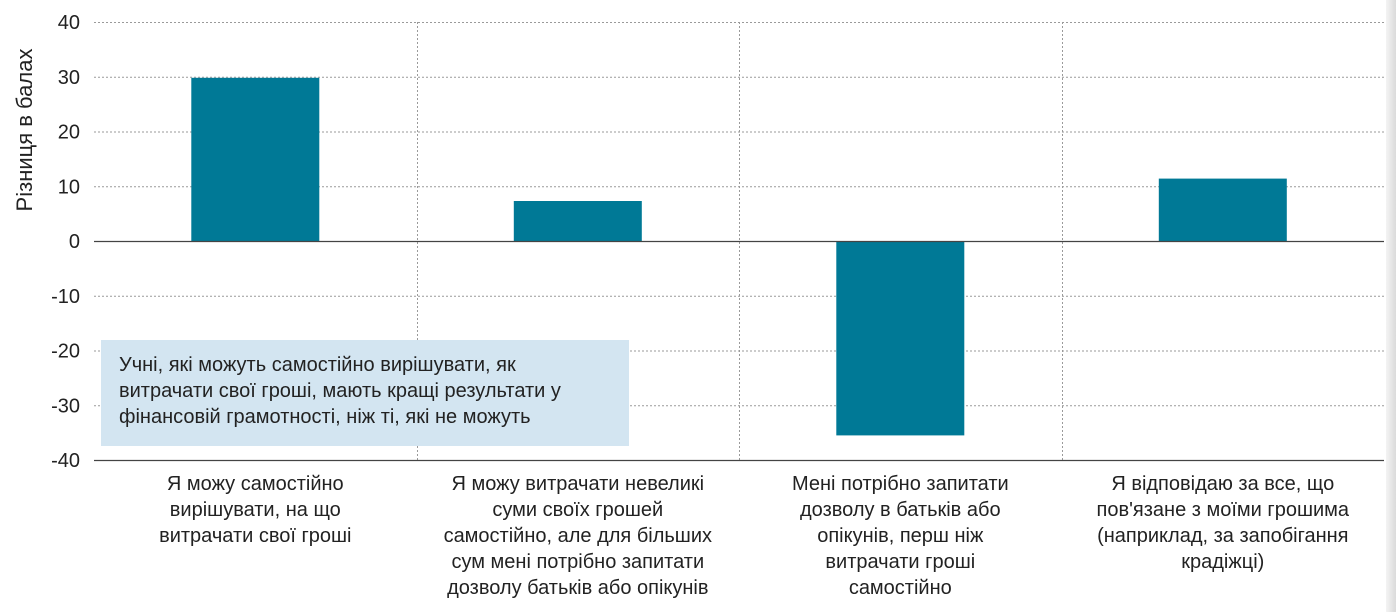  What do you see at coordinates (900, 510) in the screenshot?
I see `x-tick-label-line: дозволу в батьків або` at bounding box center [900, 510].